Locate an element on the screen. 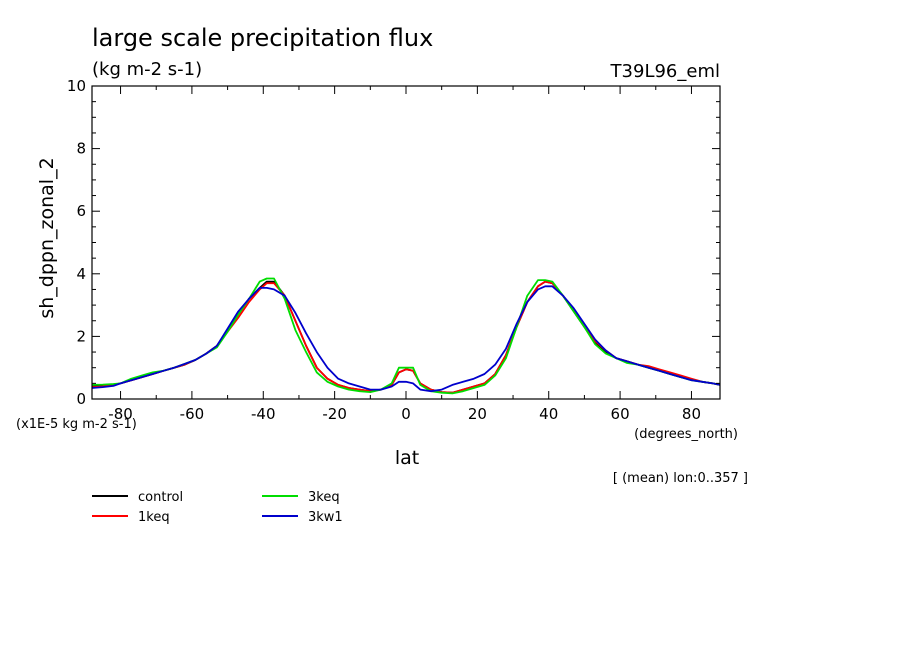 The image size is (904, 654). x-tick-label: 40 is located at coordinates (548, 414).